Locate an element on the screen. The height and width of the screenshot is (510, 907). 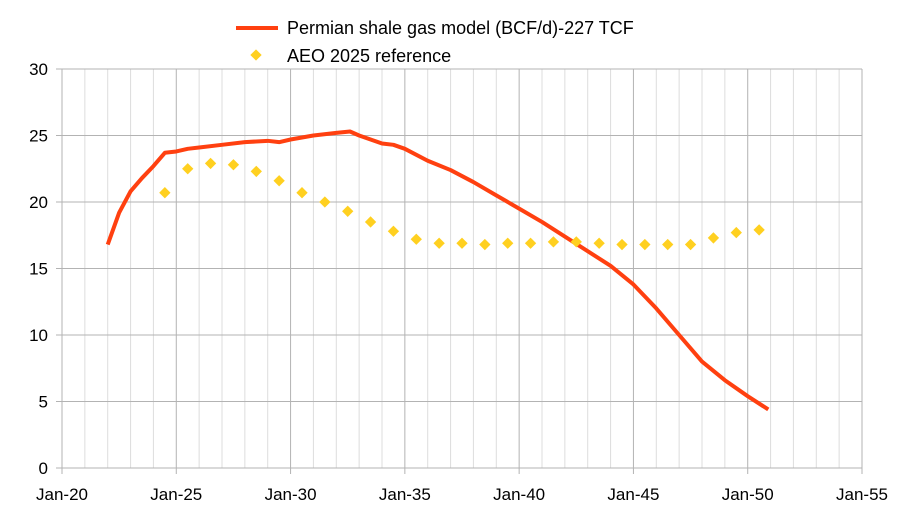
x-tick-label: Jan-30 is located at coordinates (291, 494).